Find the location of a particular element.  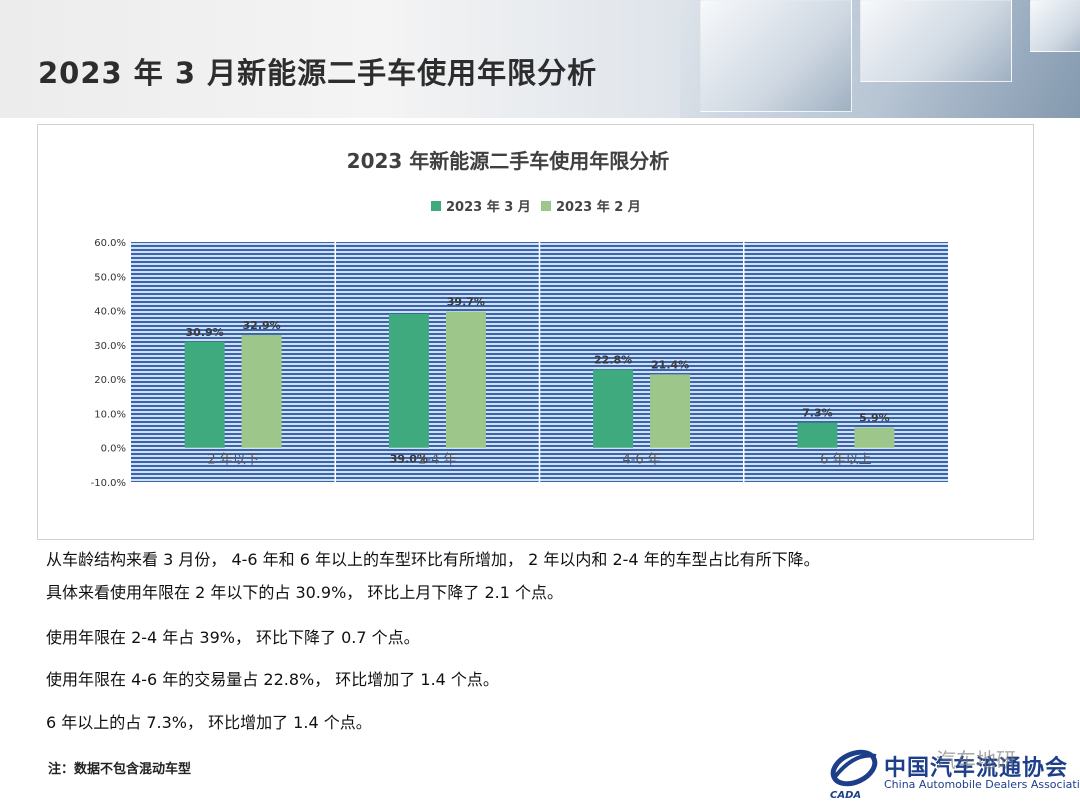

note-line: 使用年限在 4-6 年的交易量占 22.8%， 环比增加了 1.4 个点。 is located at coordinates (272, 679).